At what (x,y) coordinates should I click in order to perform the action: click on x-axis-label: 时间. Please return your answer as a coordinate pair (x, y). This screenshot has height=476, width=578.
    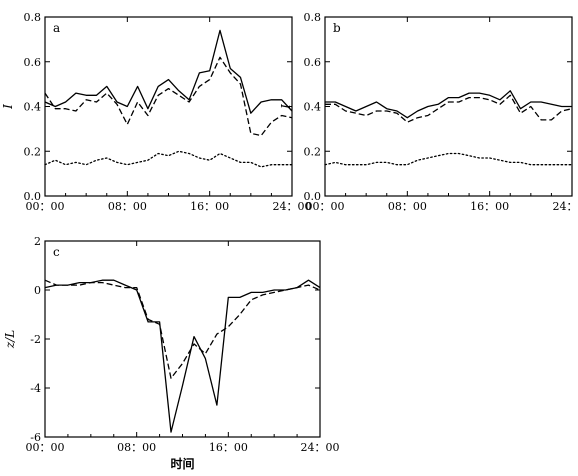
    Looking at the image, I should click on (182, 463).